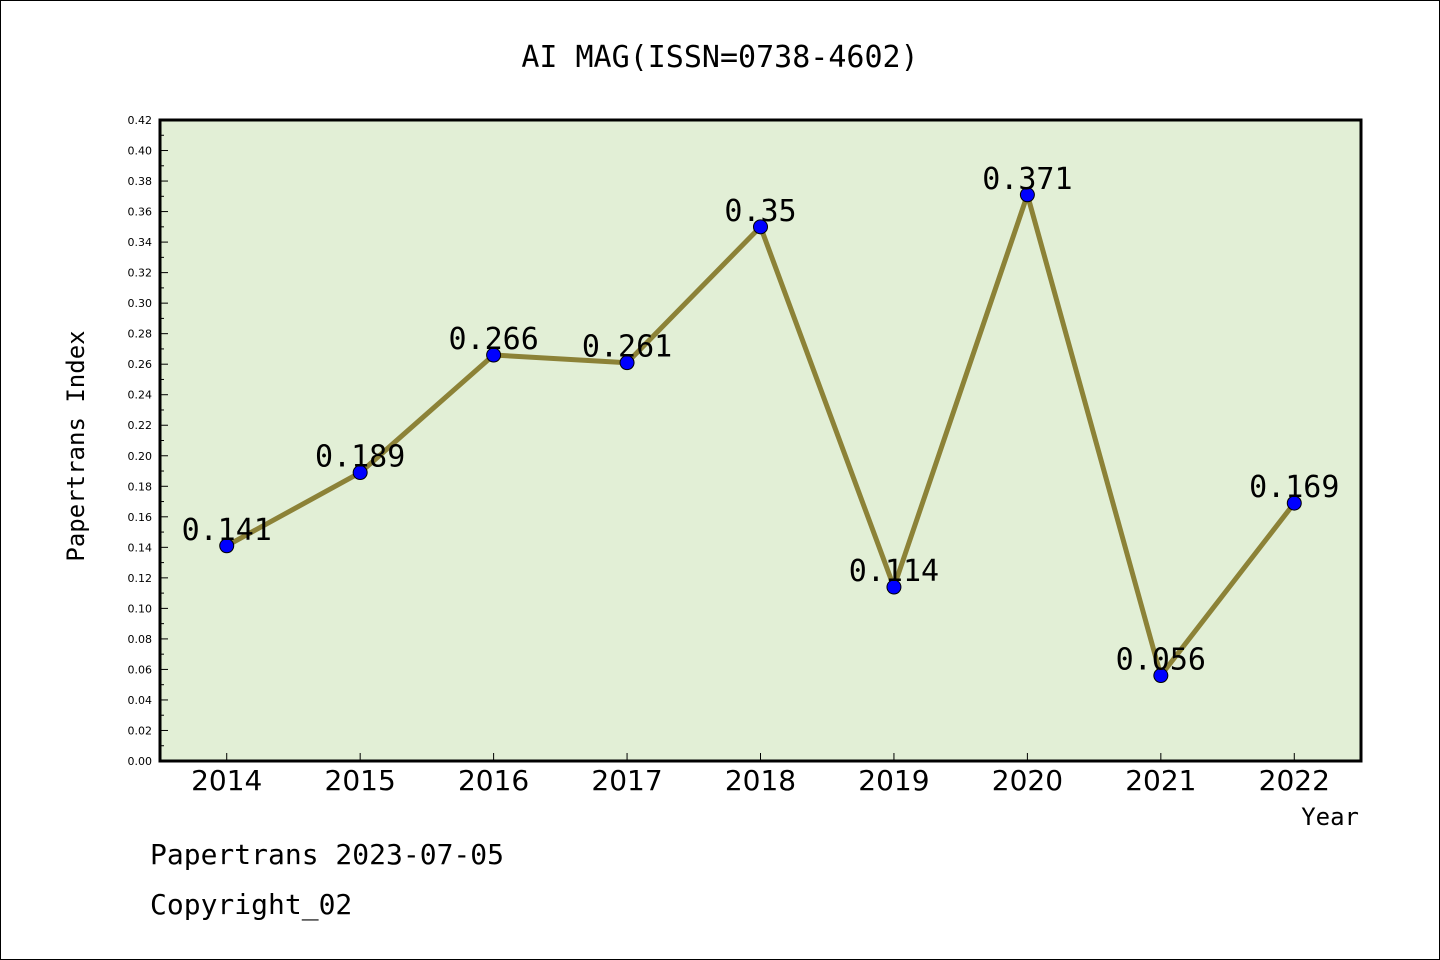 Image resolution: width=1440 pixels, height=960 pixels. I want to click on x-tick-label: 2016, so click(493, 780).